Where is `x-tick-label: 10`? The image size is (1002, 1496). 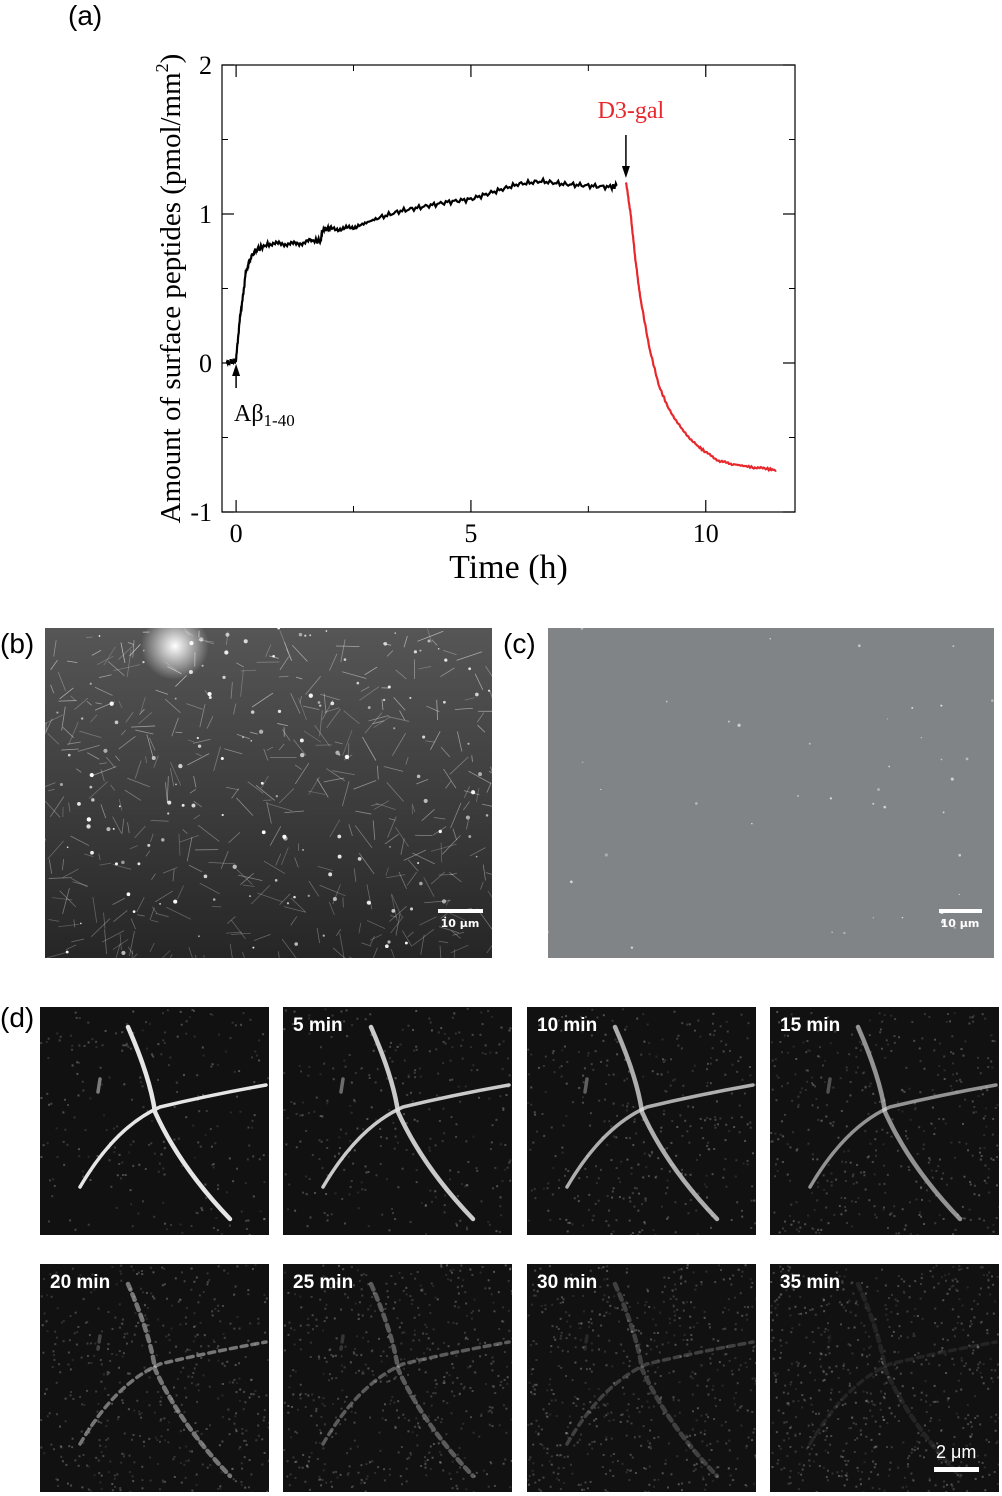
x-tick-label: 10 is located at coordinates (706, 533).